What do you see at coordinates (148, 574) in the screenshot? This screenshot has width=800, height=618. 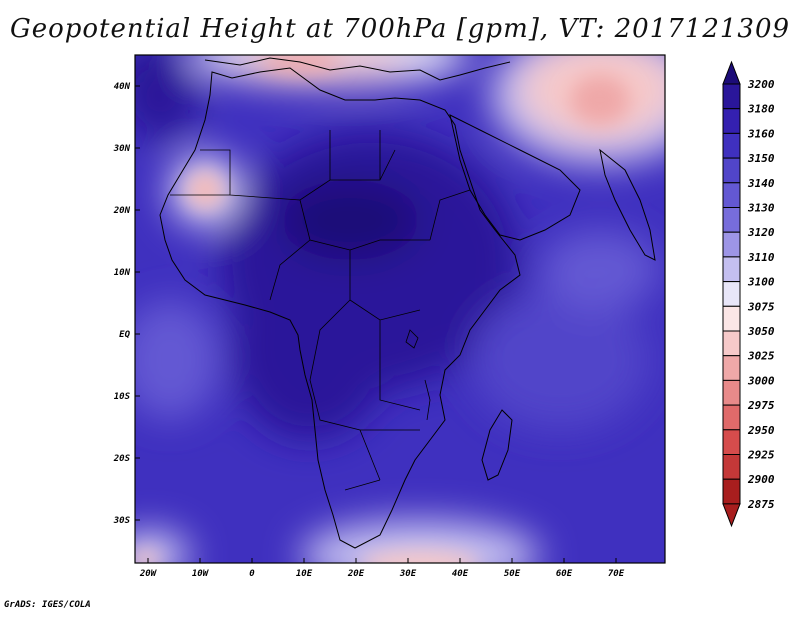 I see `lon-tick-label: 20W` at bounding box center [148, 574].